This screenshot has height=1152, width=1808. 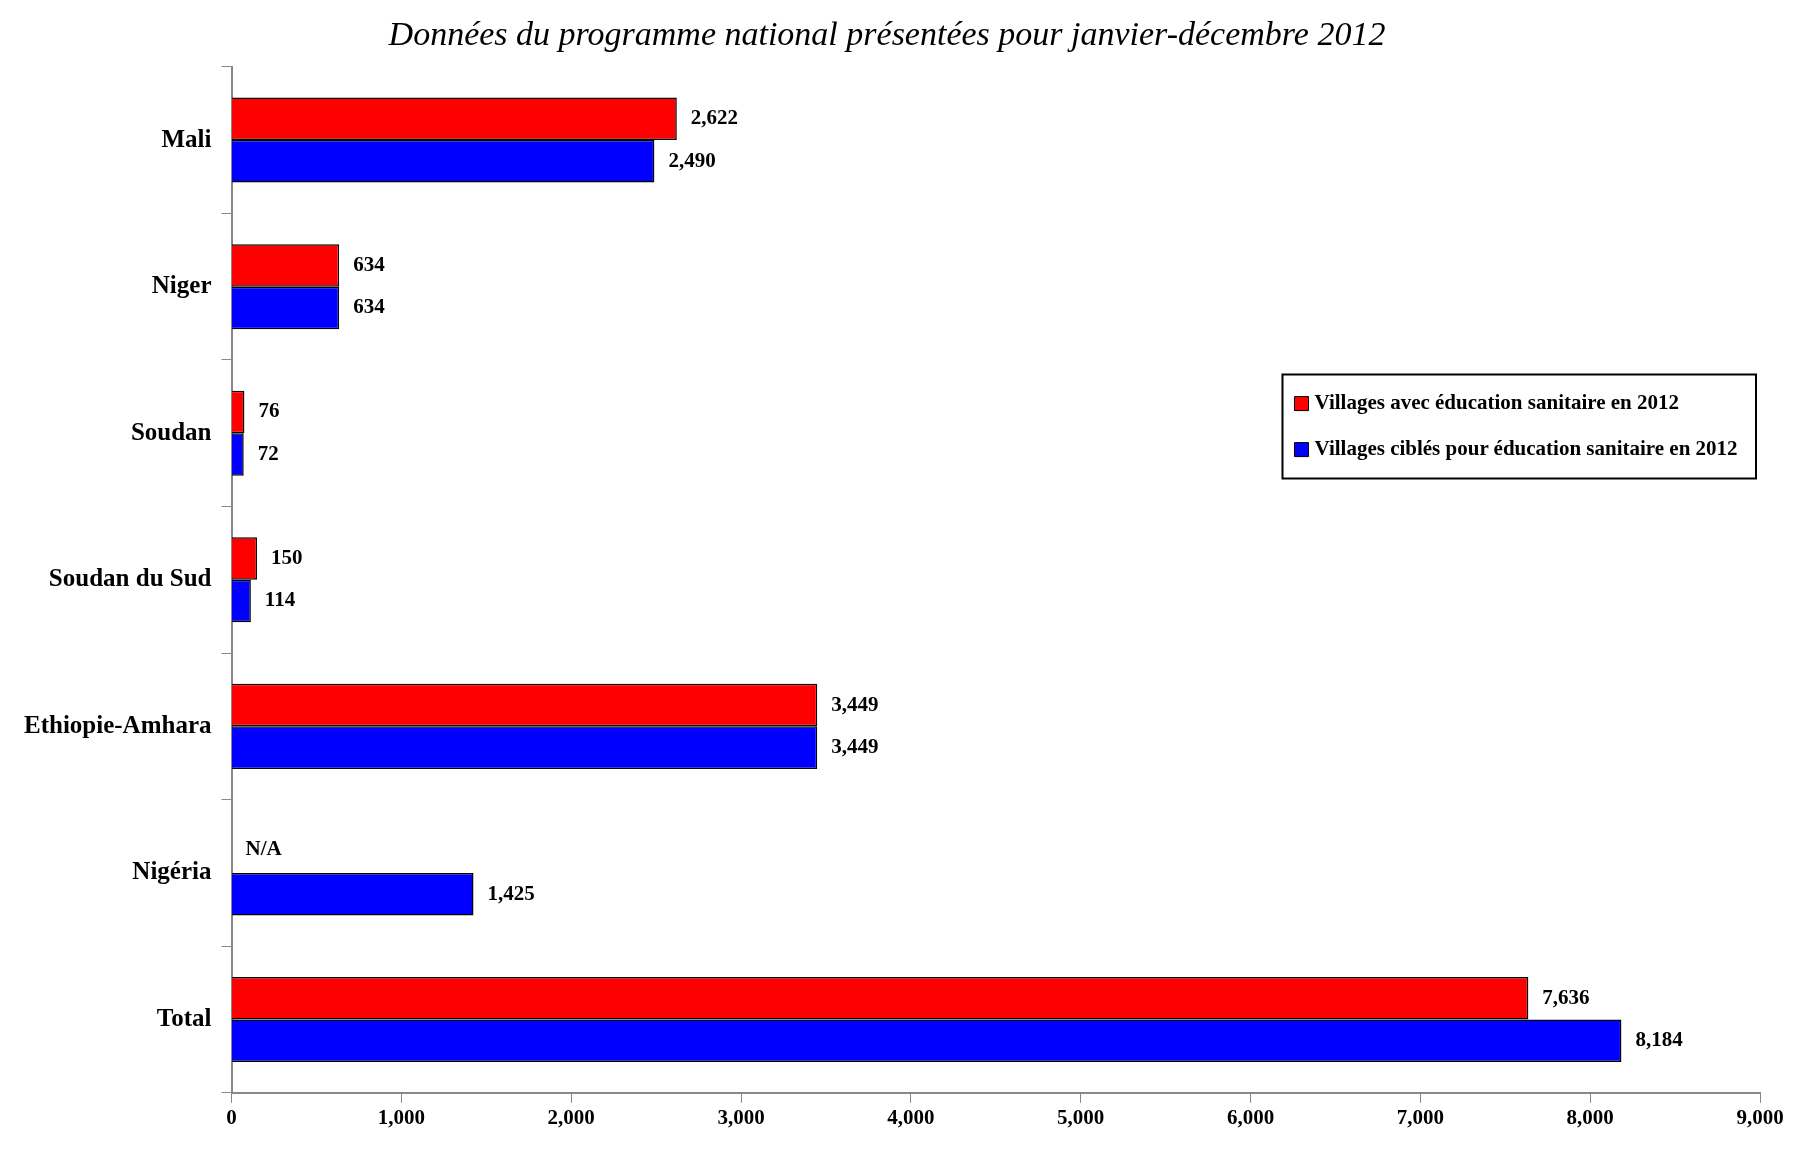 What do you see at coordinates (401, 1116) in the screenshot?
I see `x-tick-label: 1,000` at bounding box center [401, 1116].